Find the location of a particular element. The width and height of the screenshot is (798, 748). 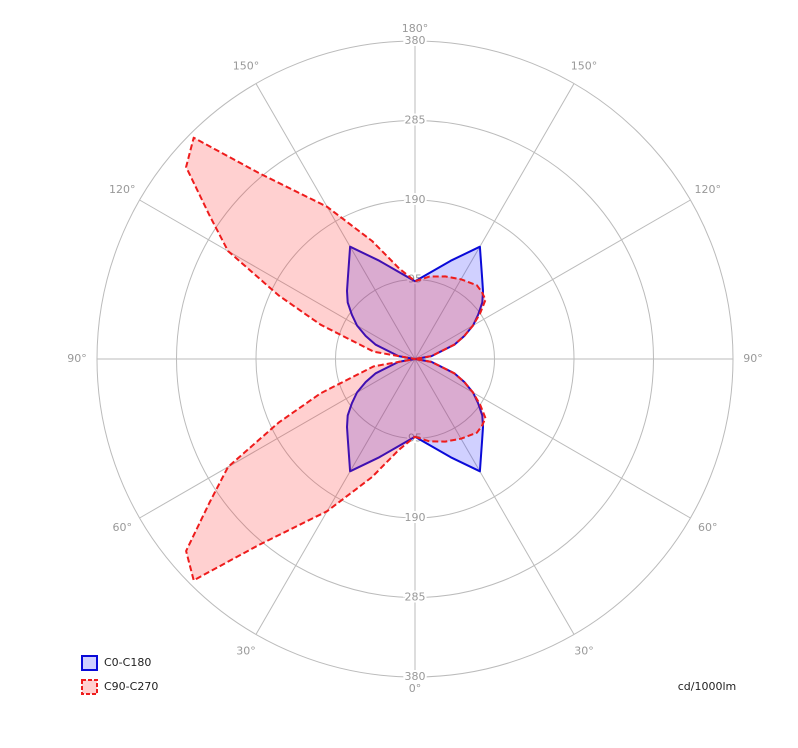

unit-label: cd/1000lm is located at coordinates (707, 686).